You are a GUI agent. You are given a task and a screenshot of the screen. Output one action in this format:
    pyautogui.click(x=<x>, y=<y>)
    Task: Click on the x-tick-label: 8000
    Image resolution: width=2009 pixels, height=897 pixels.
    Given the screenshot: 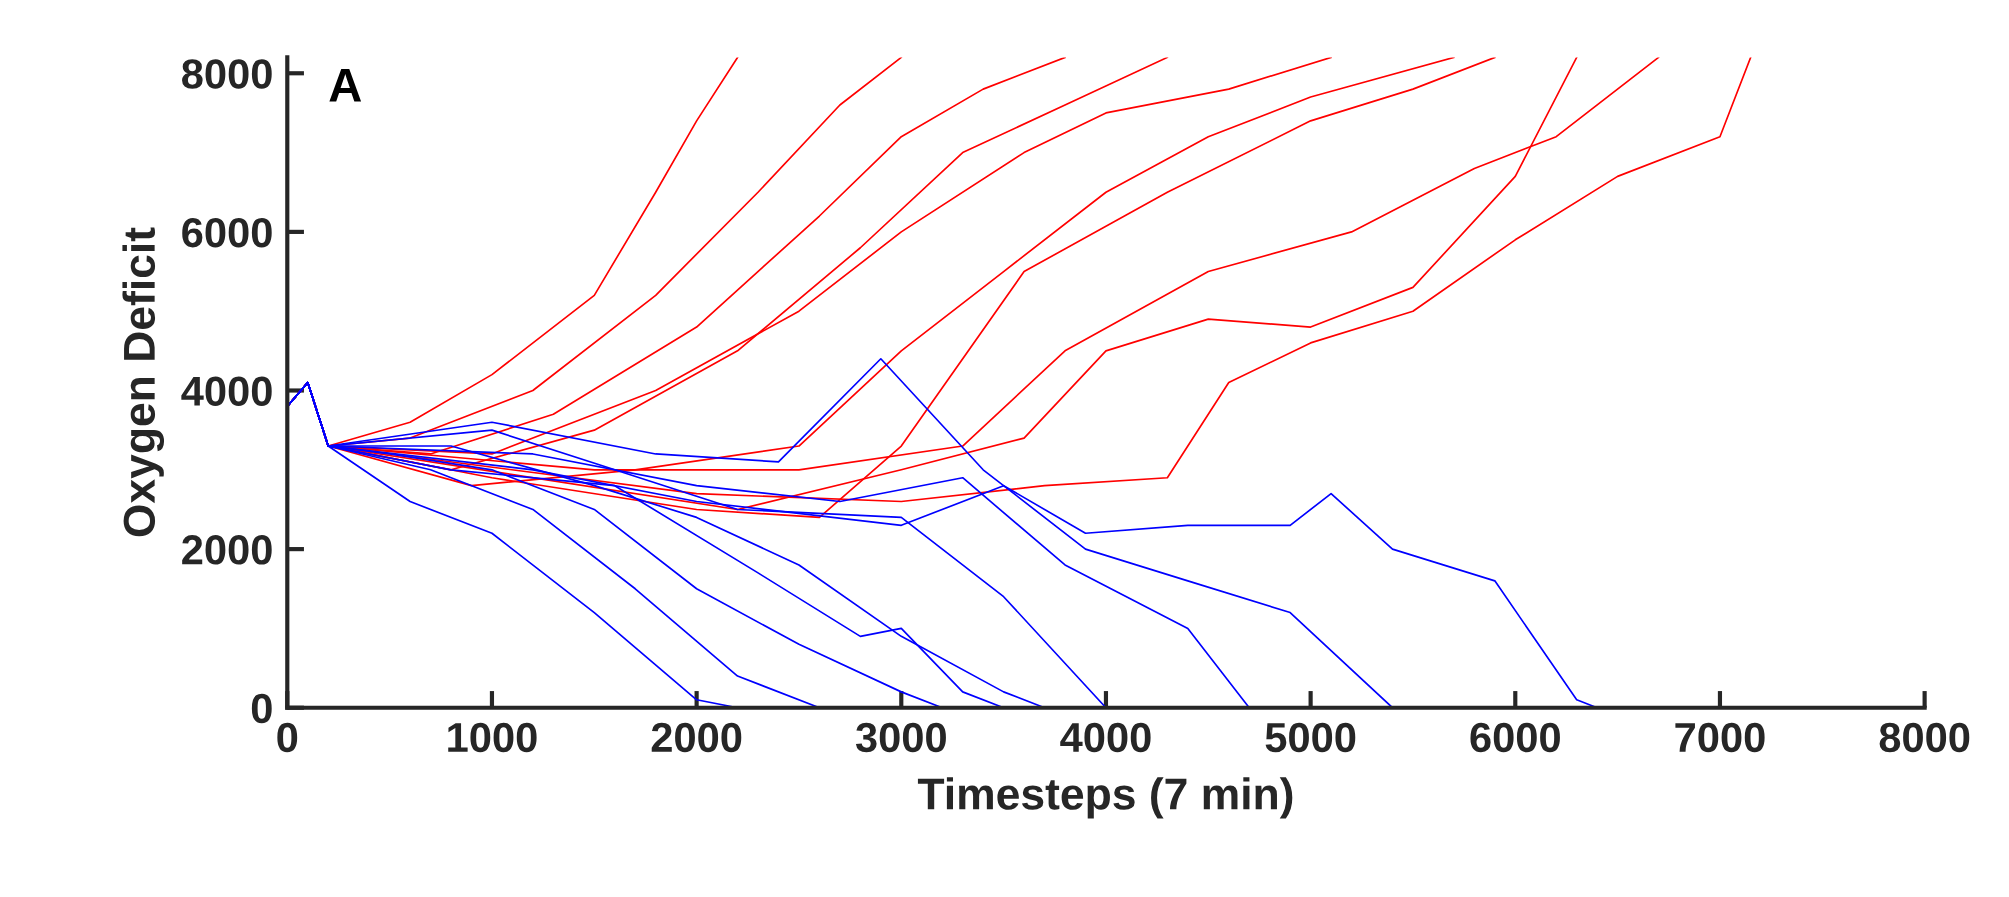 What is the action you would take?
    pyautogui.click(x=1924, y=737)
    